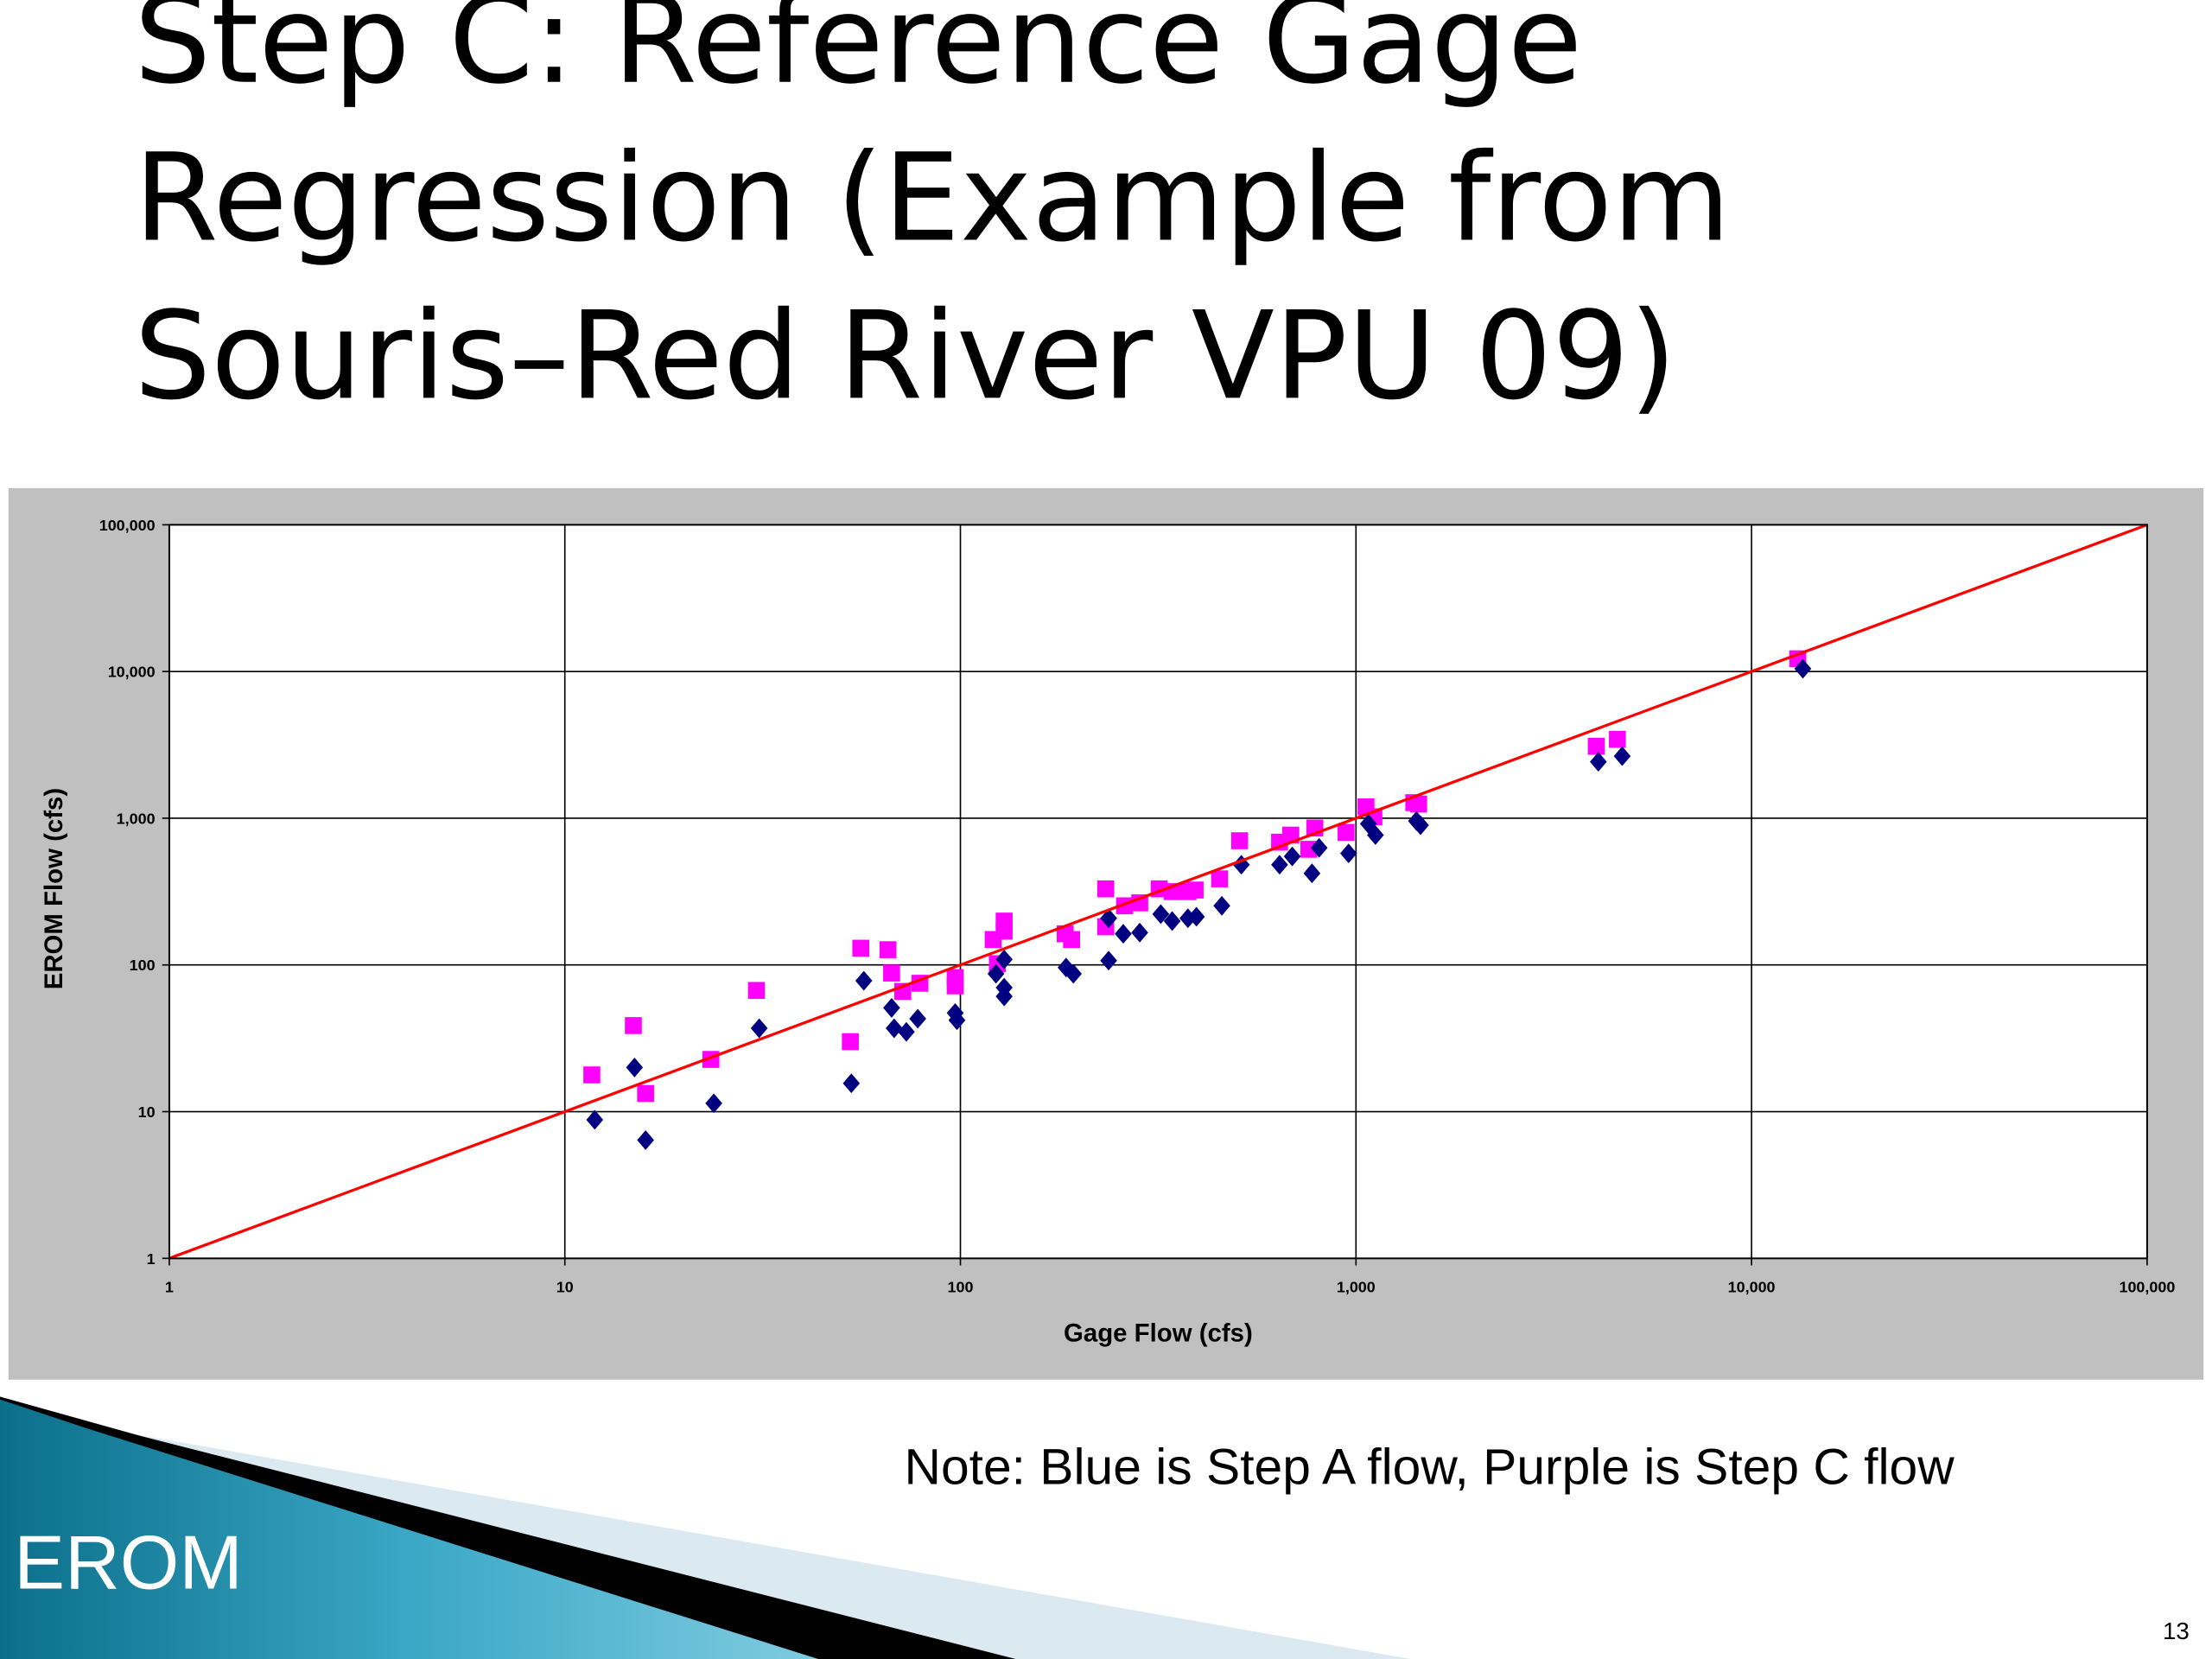  I want to click on y-tick-label: 100, so click(143, 965).